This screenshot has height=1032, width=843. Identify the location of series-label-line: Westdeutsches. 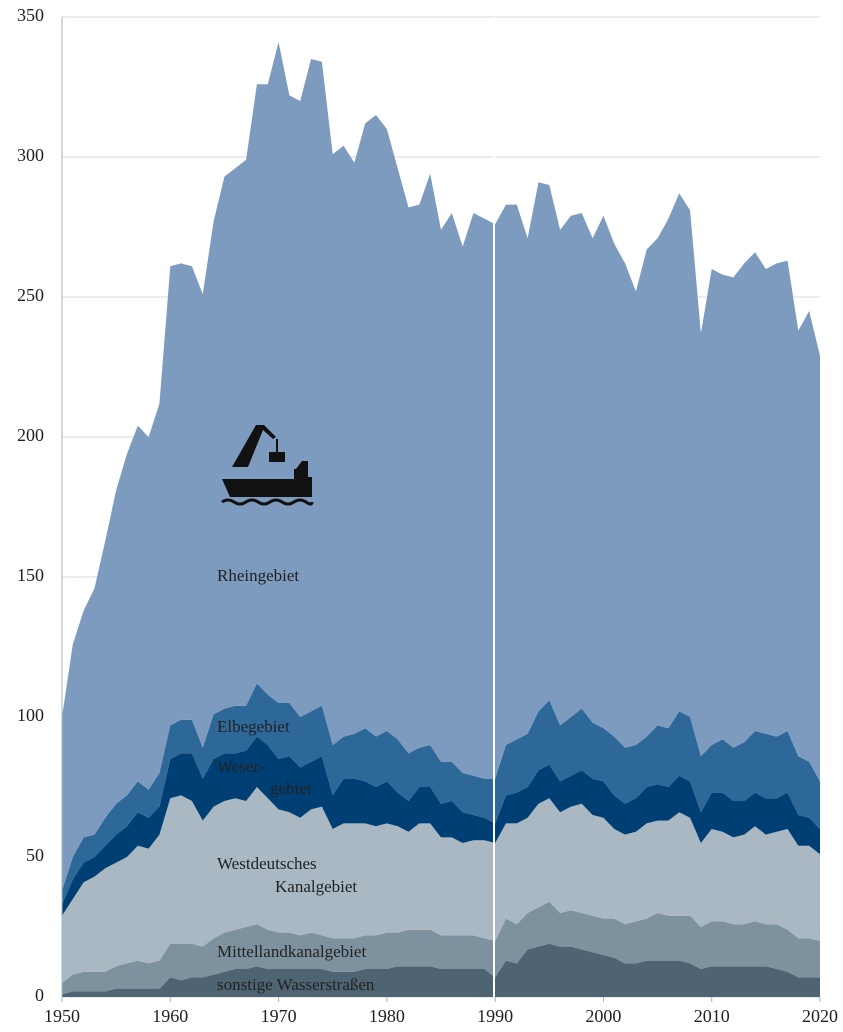
(267, 863).